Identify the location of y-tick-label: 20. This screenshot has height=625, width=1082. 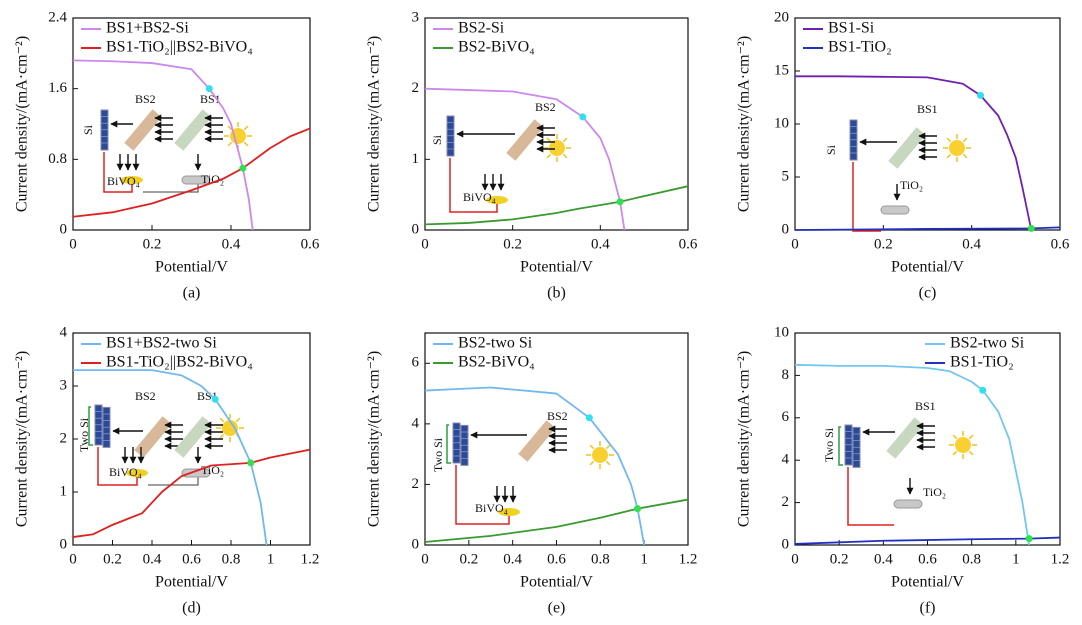
(781, 17).